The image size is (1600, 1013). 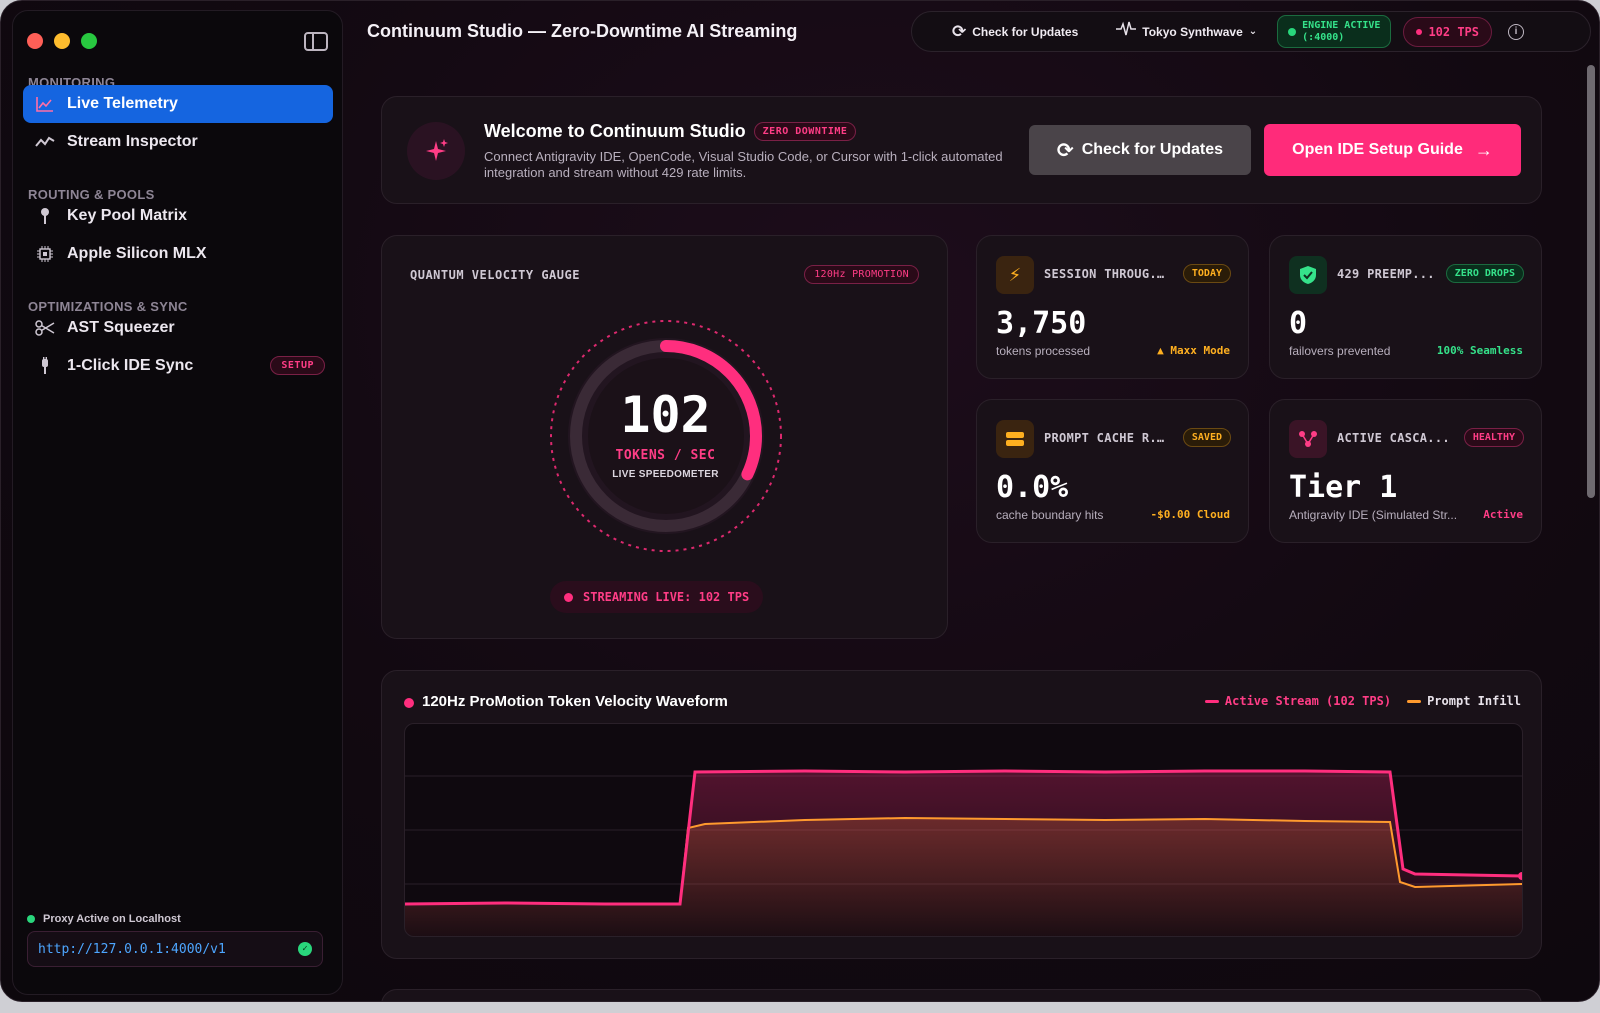 What do you see at coordinates (1206, 437) in the screenshot?
I see `stat-badge: SAVED` at bounding box center [1206, 437].